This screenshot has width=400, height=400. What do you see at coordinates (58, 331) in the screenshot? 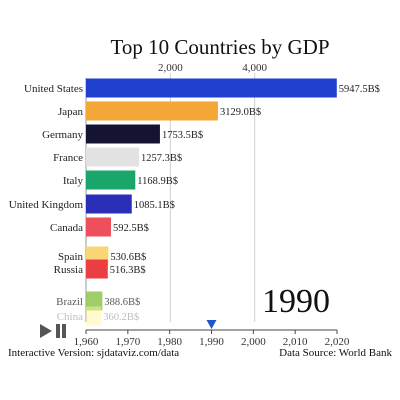
I see `pause-icon` at bounding box center [58, 331].